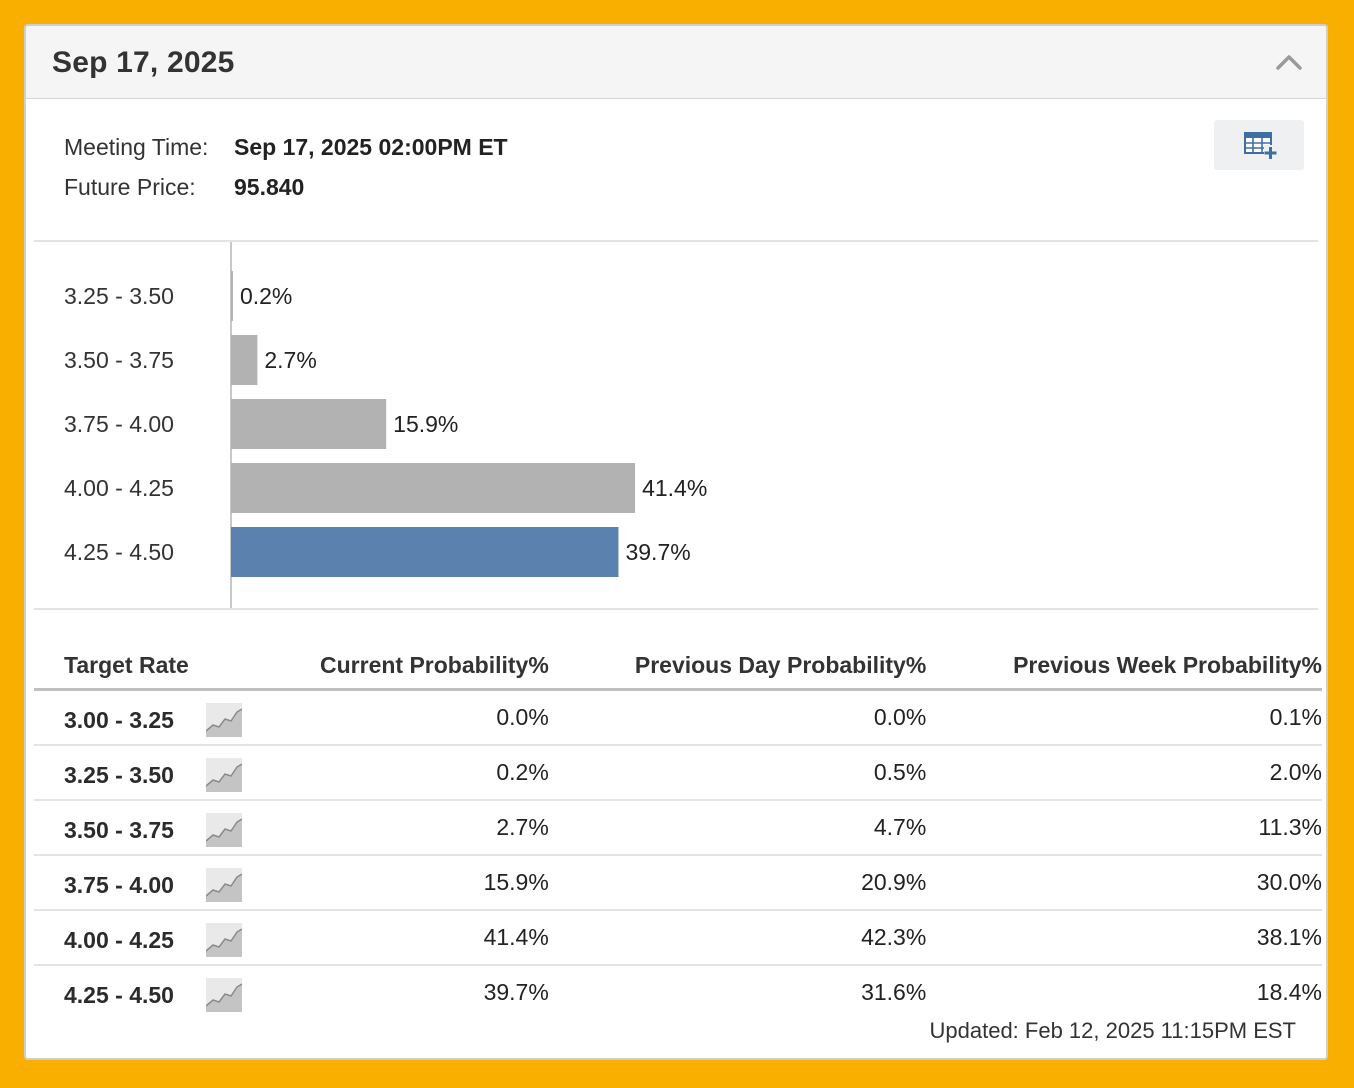  What do you see at coordinates (412, 883) in the screenshot?
I see `cell-current-probability: 15.9%` at bounding box center [412, 883].